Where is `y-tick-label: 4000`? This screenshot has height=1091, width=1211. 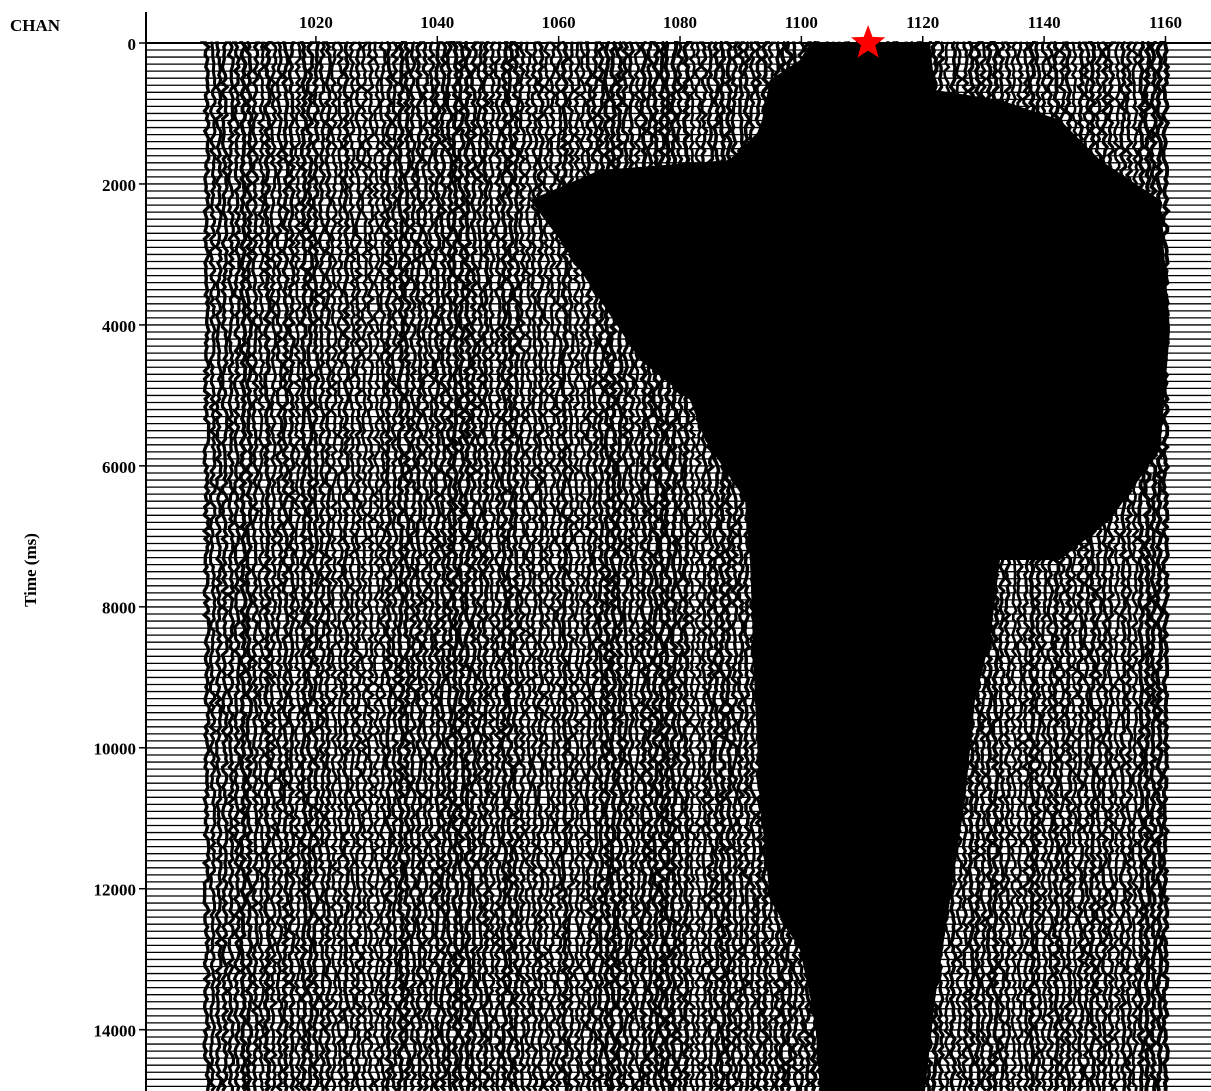
y-tick-label: 4000 is located at coordinates (119, 326).